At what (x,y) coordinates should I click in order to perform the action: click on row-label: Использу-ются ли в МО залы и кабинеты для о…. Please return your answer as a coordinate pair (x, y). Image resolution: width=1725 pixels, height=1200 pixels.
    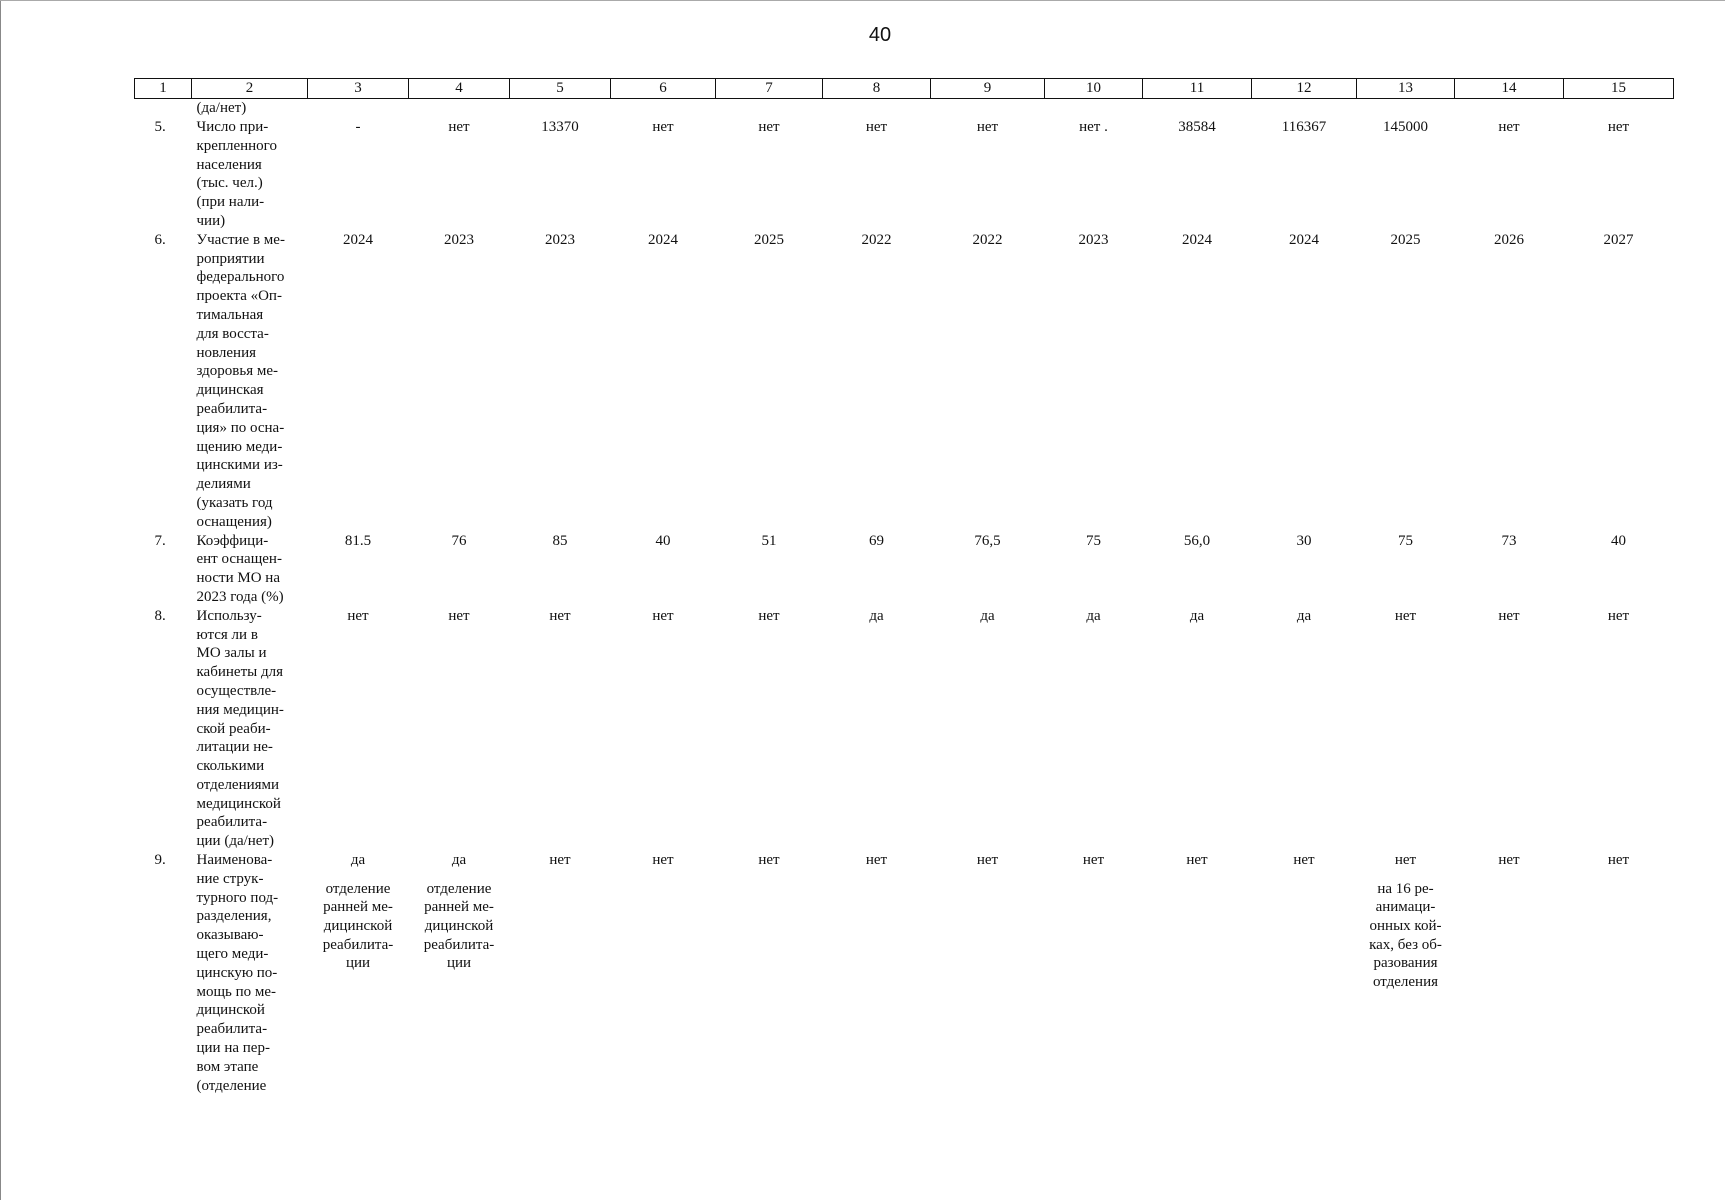
    Looking at the image, I should click on (250, 729).